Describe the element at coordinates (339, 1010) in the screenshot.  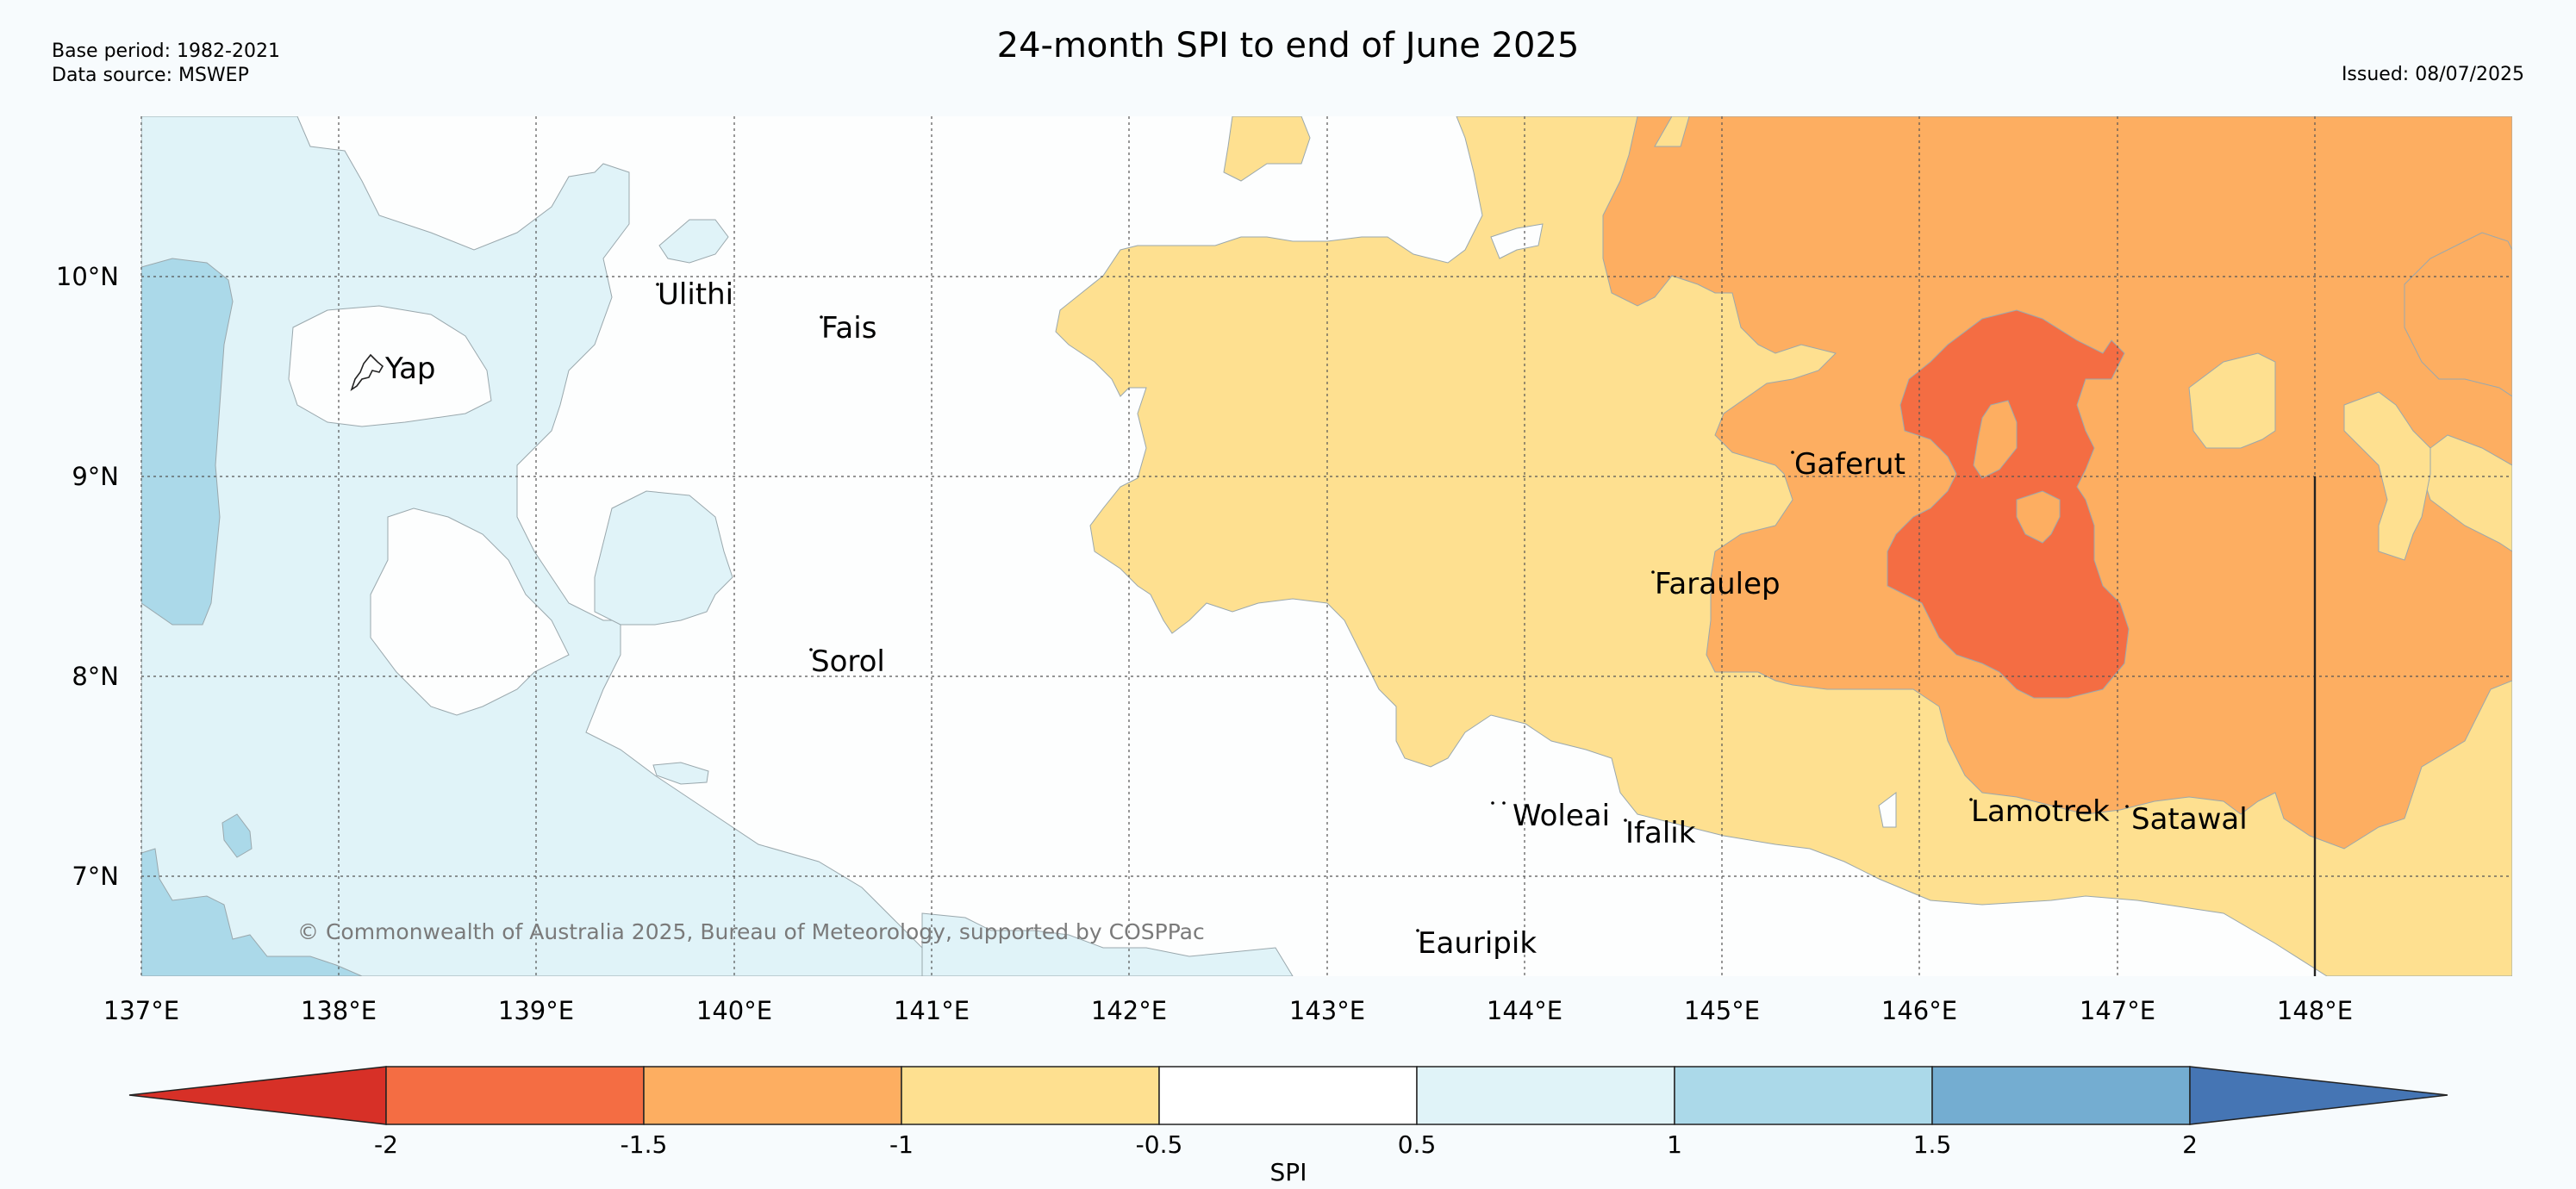
I see `lon-label-138: 138°E` at that location.